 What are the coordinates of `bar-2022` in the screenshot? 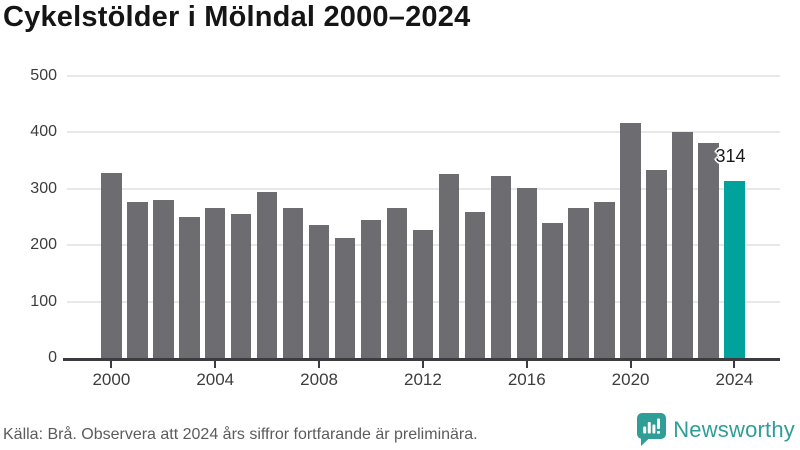 It's located at (682, 245).